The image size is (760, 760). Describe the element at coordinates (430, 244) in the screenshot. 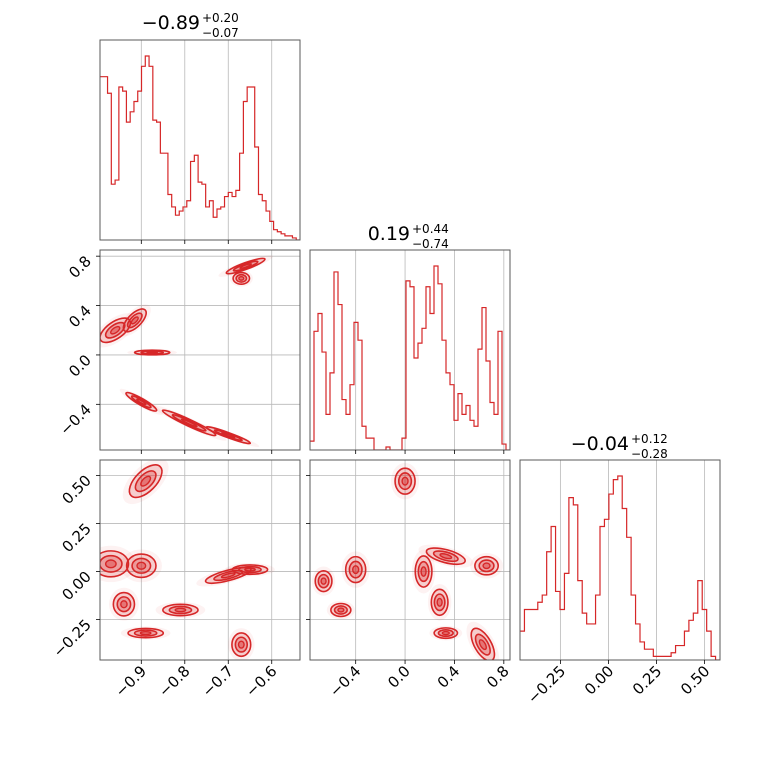

I see `svg-text: −0.74` at that location.